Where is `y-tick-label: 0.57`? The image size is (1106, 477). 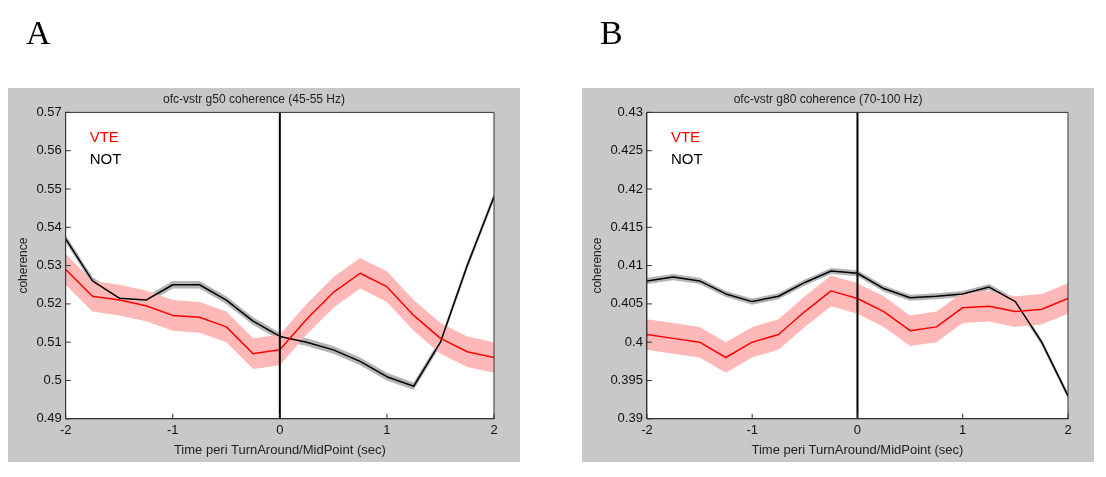 y-tick-label: 0.57 is located at coordinates (49, 111).